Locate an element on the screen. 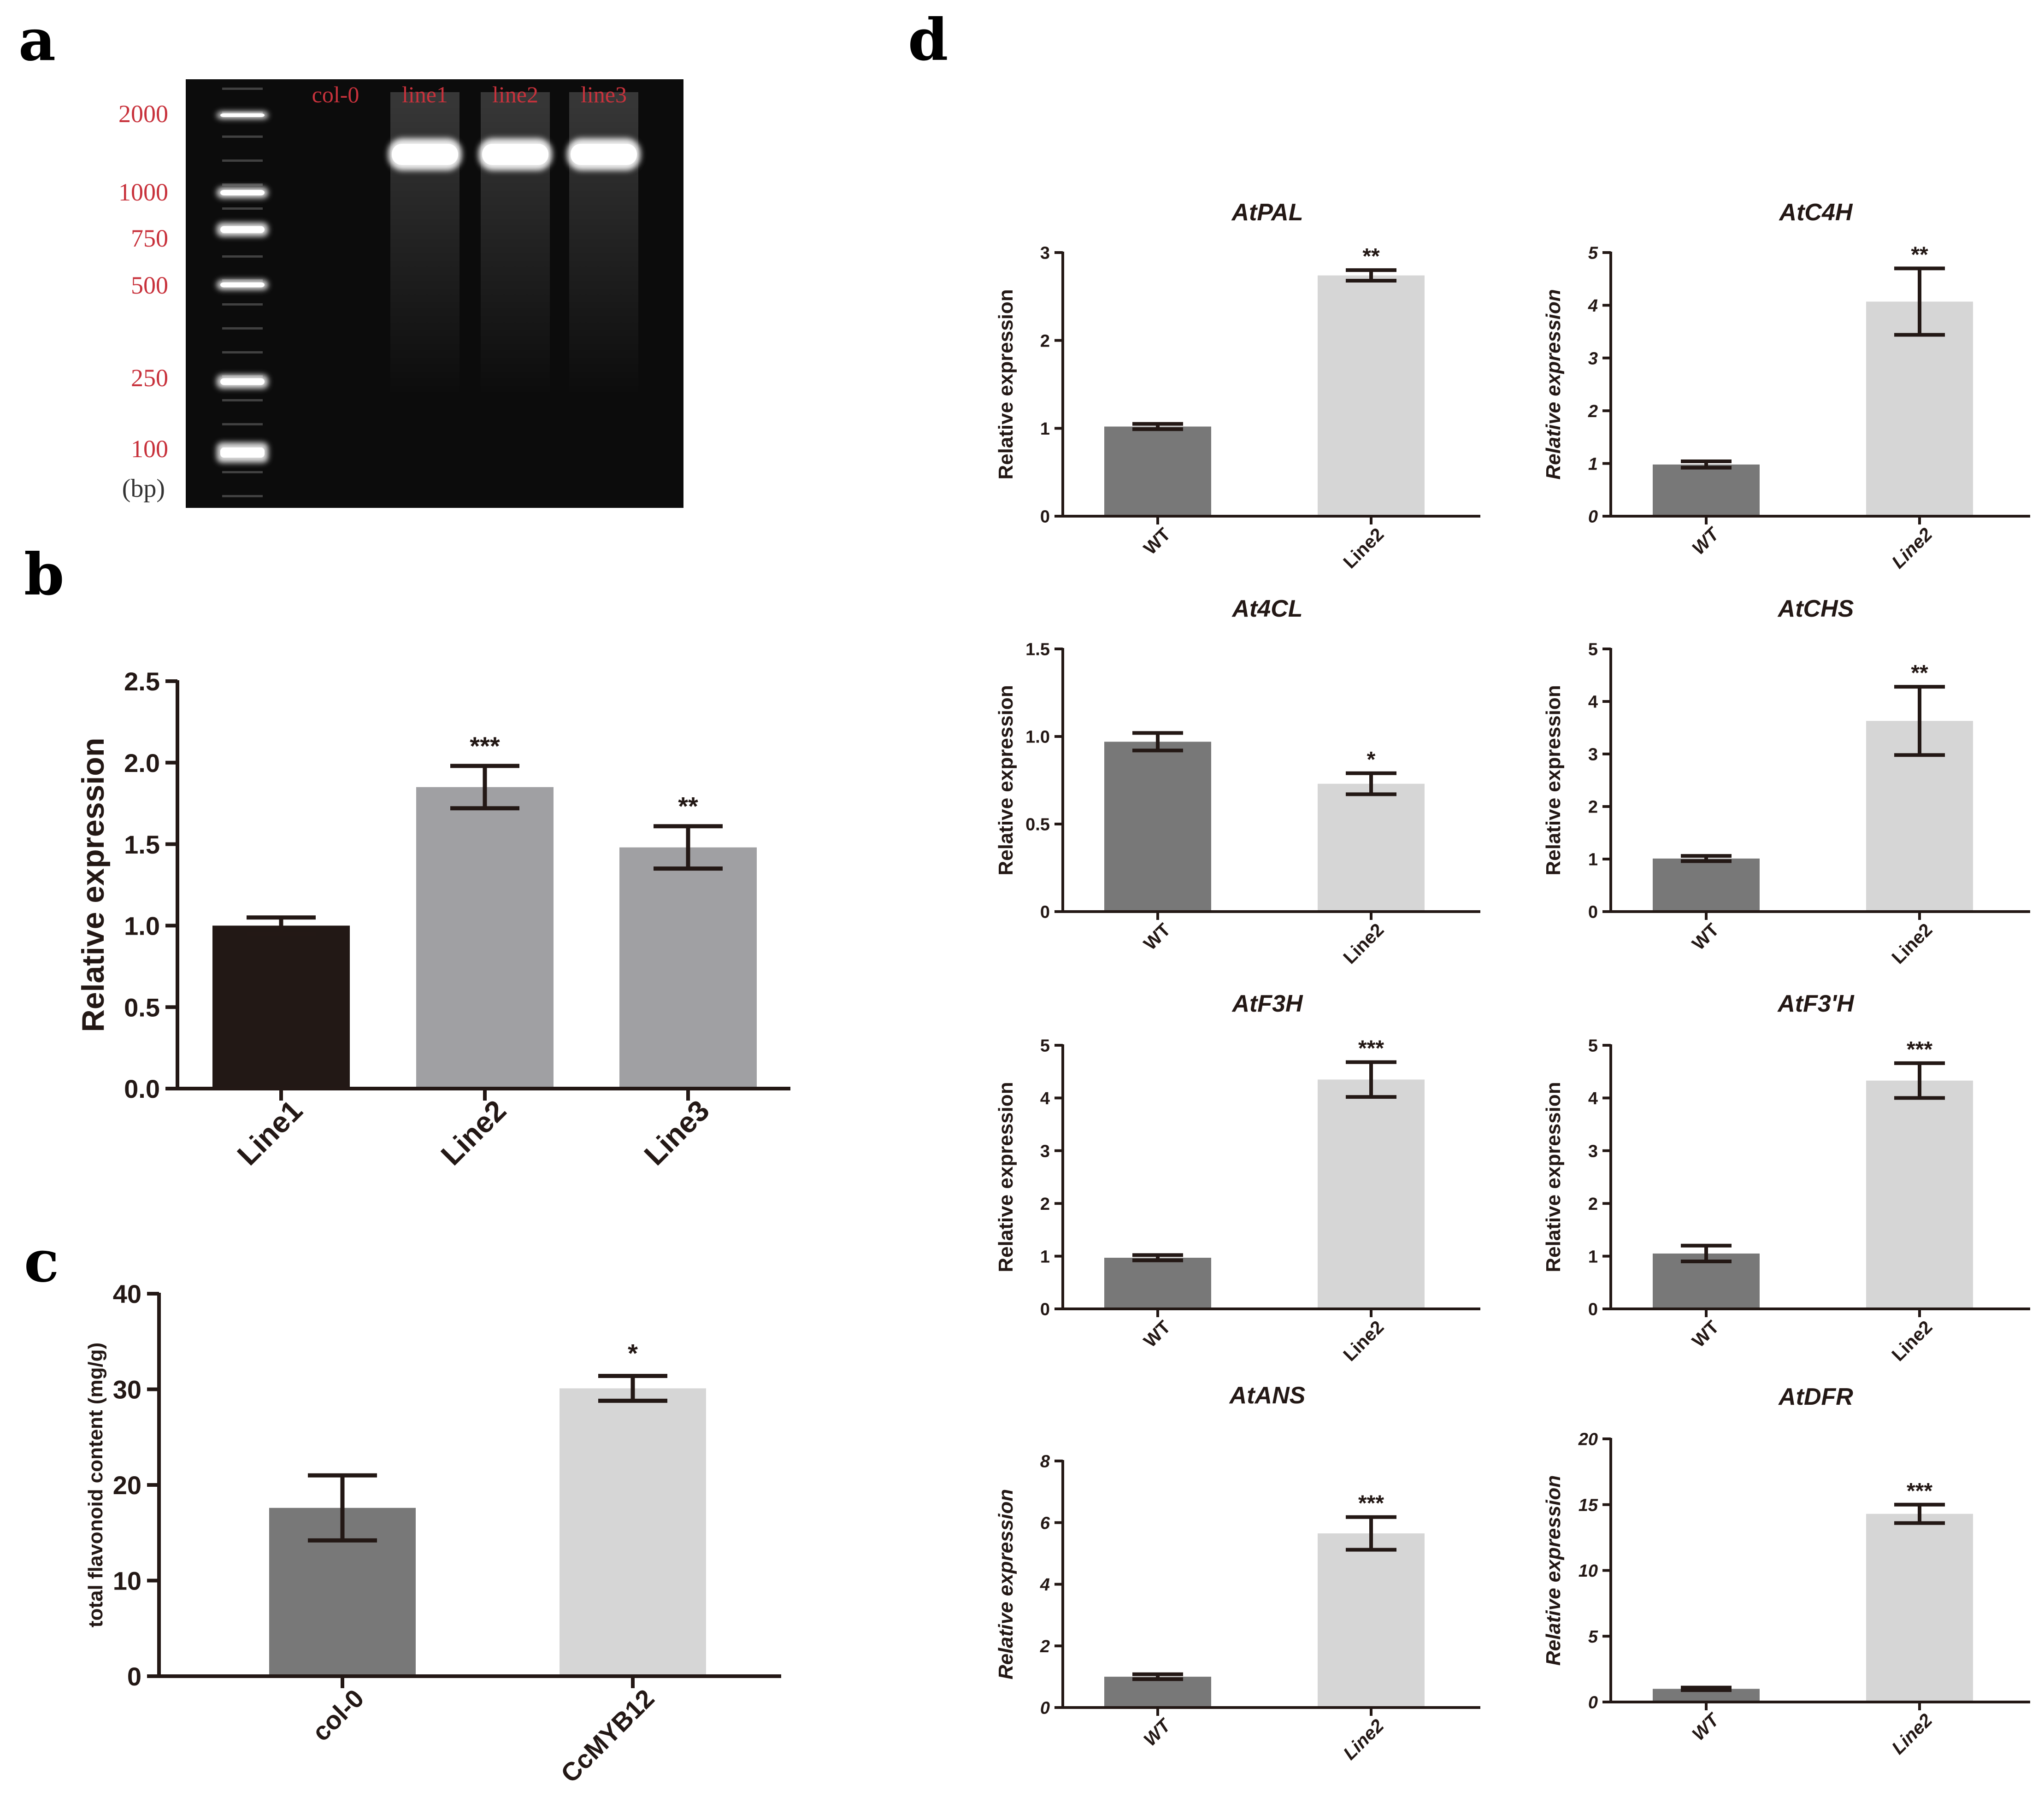 The width and height of the screenshot is (2044, 1814). chart-d-atc4h: ** 0 1 2 3 4 5 WT Line2 Relative expression AtC4H is located at coordinates (1786, 386).